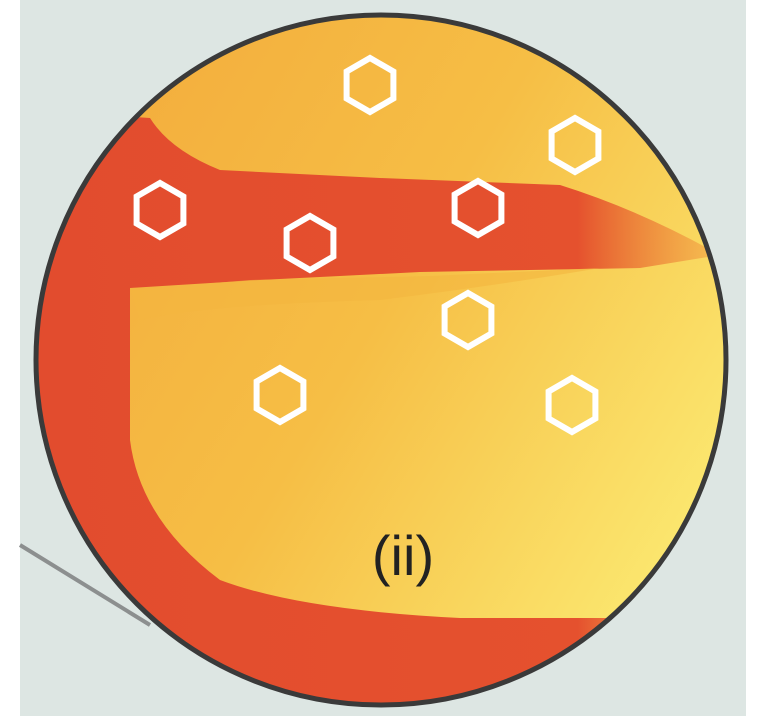 The width and height of the screenshot is (762, 722). What do you see at coordinates (403, 555) in the screenshot?
I see `panel-label: (ii)` at bounding box center [403, 555].